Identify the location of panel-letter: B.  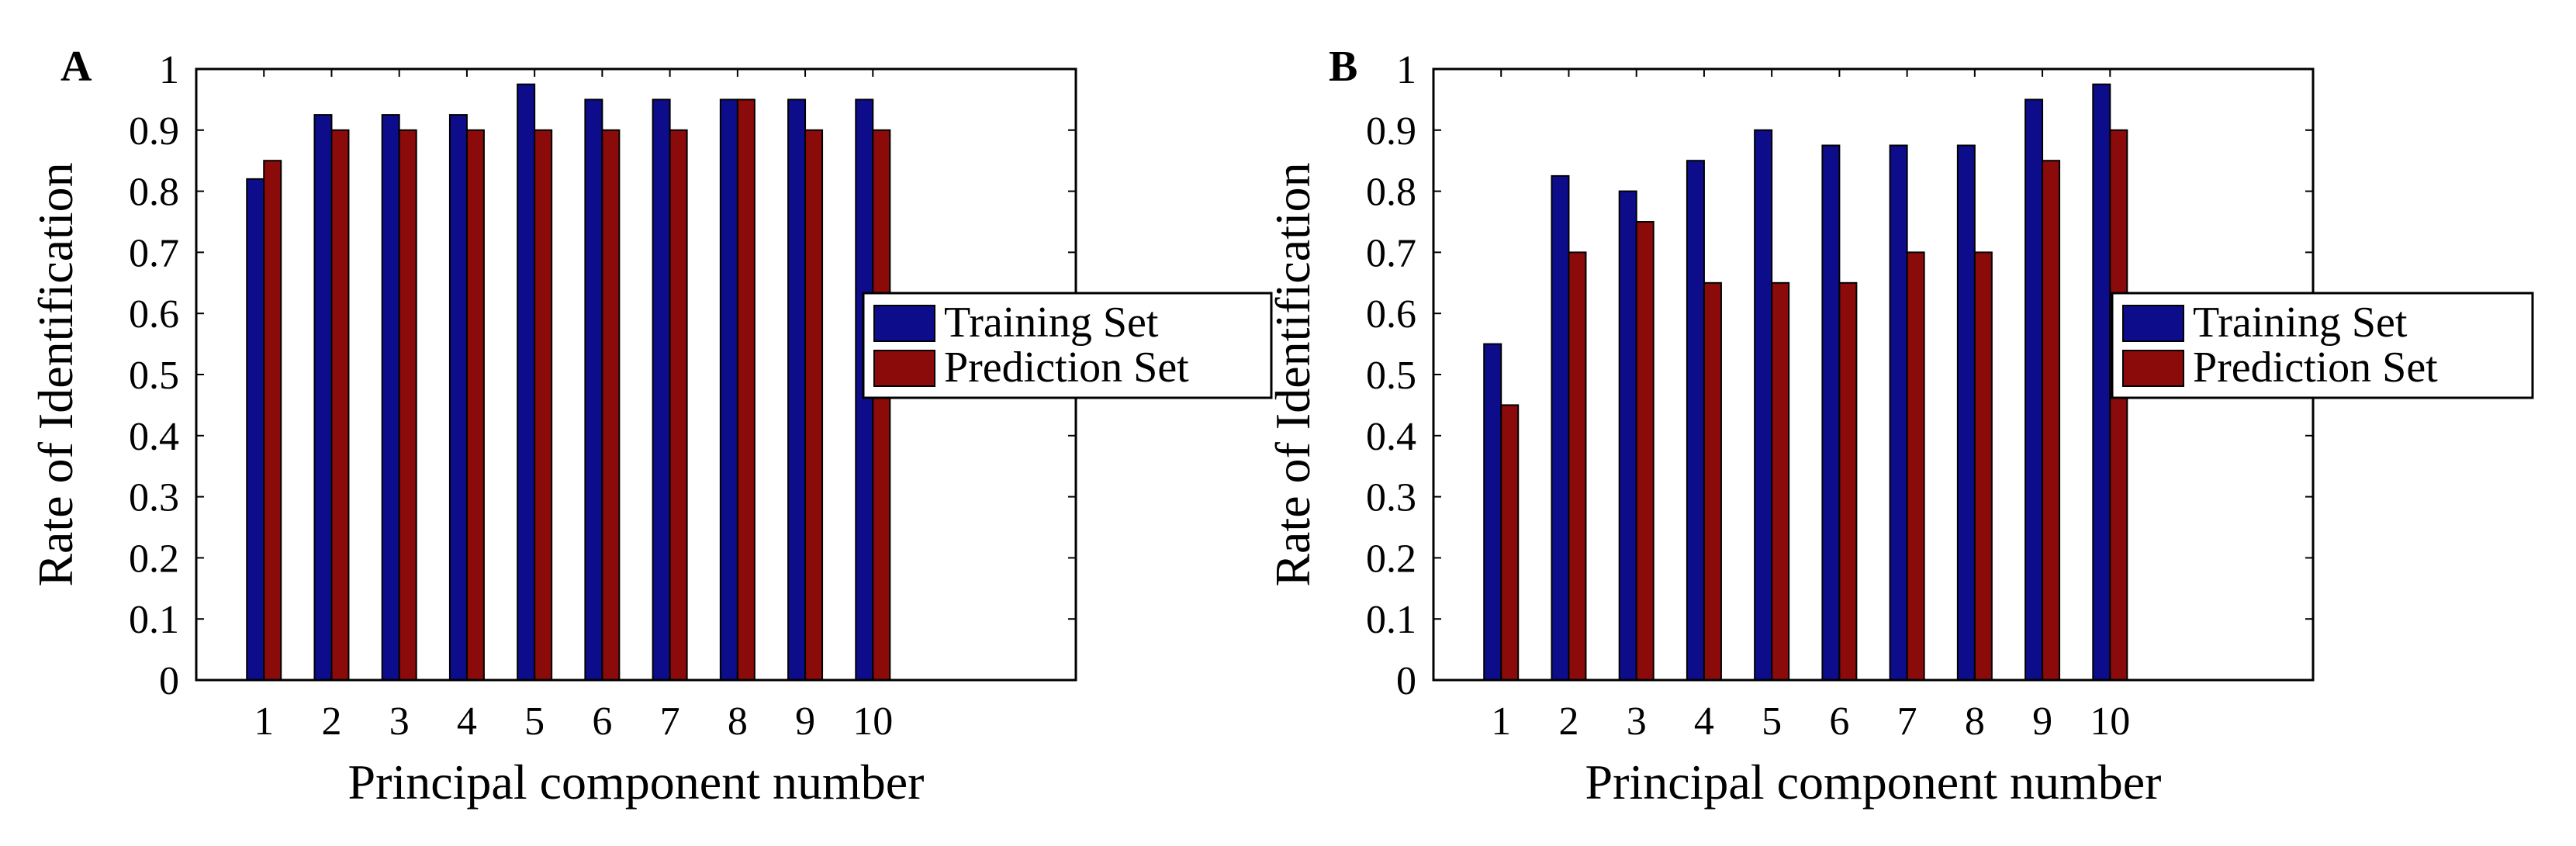
(1343, 67).